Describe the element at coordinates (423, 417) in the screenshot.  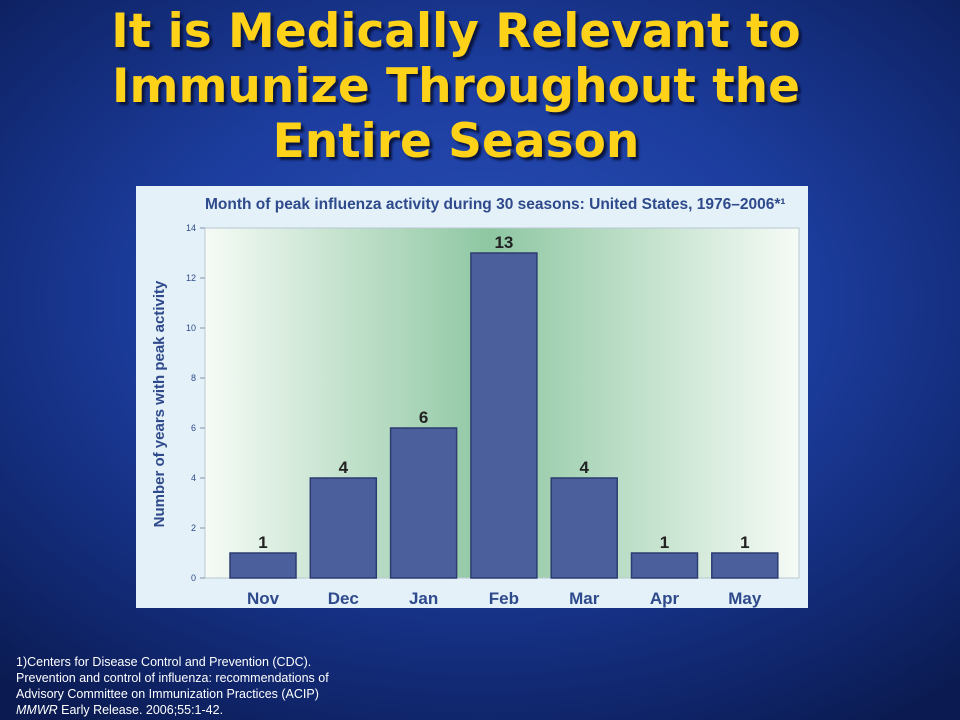
I see `data-label-jan: 6` at that location.